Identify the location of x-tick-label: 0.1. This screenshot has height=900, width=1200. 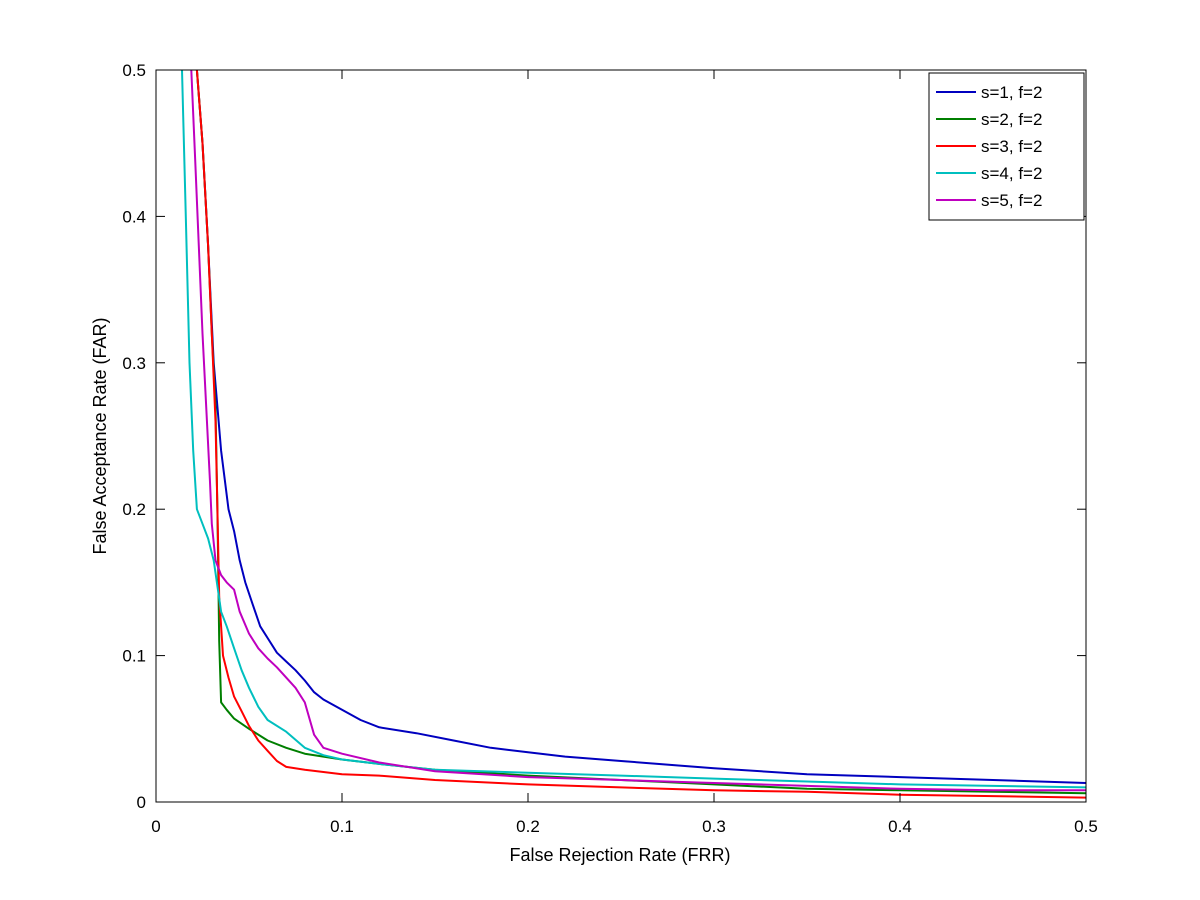
(342, 826).